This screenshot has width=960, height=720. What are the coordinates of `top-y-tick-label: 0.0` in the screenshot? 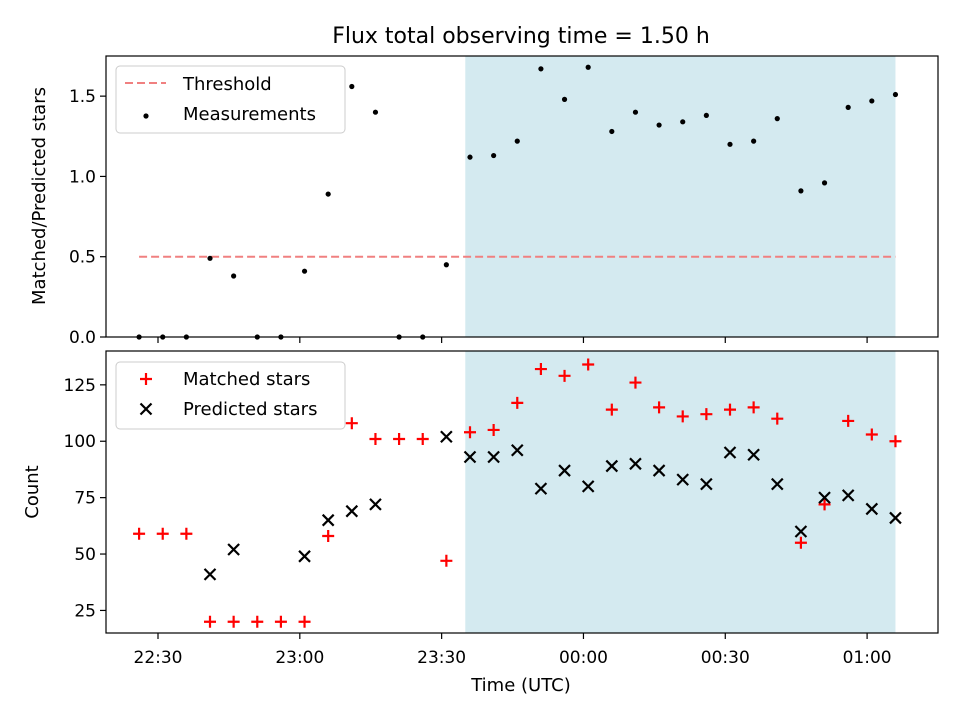 It's located at (82, 338).